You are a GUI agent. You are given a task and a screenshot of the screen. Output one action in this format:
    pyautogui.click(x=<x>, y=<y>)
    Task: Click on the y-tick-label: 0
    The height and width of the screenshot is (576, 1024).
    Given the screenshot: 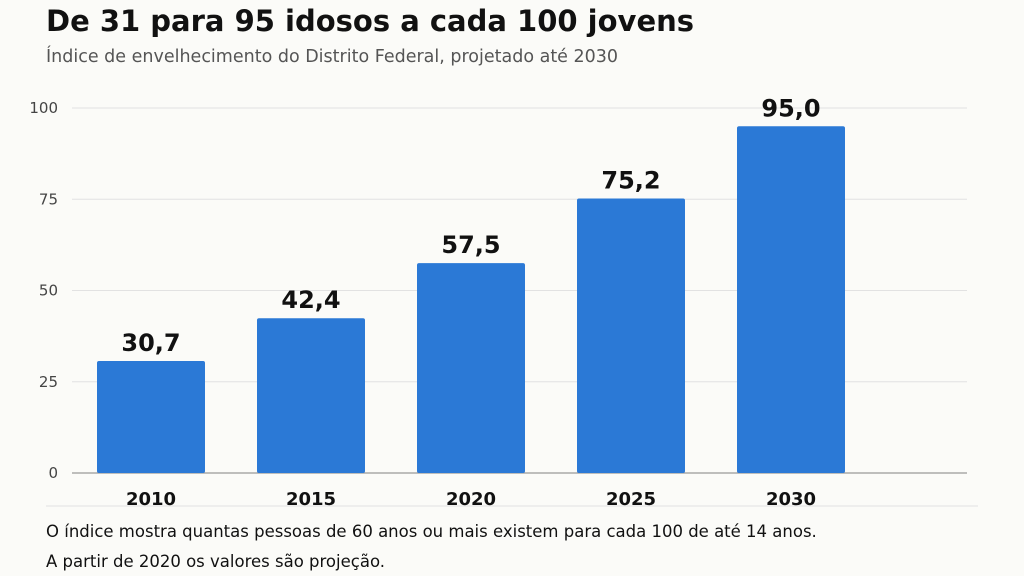 What is the action you would take?
    pyautogui.click(x=53, y=473)
    